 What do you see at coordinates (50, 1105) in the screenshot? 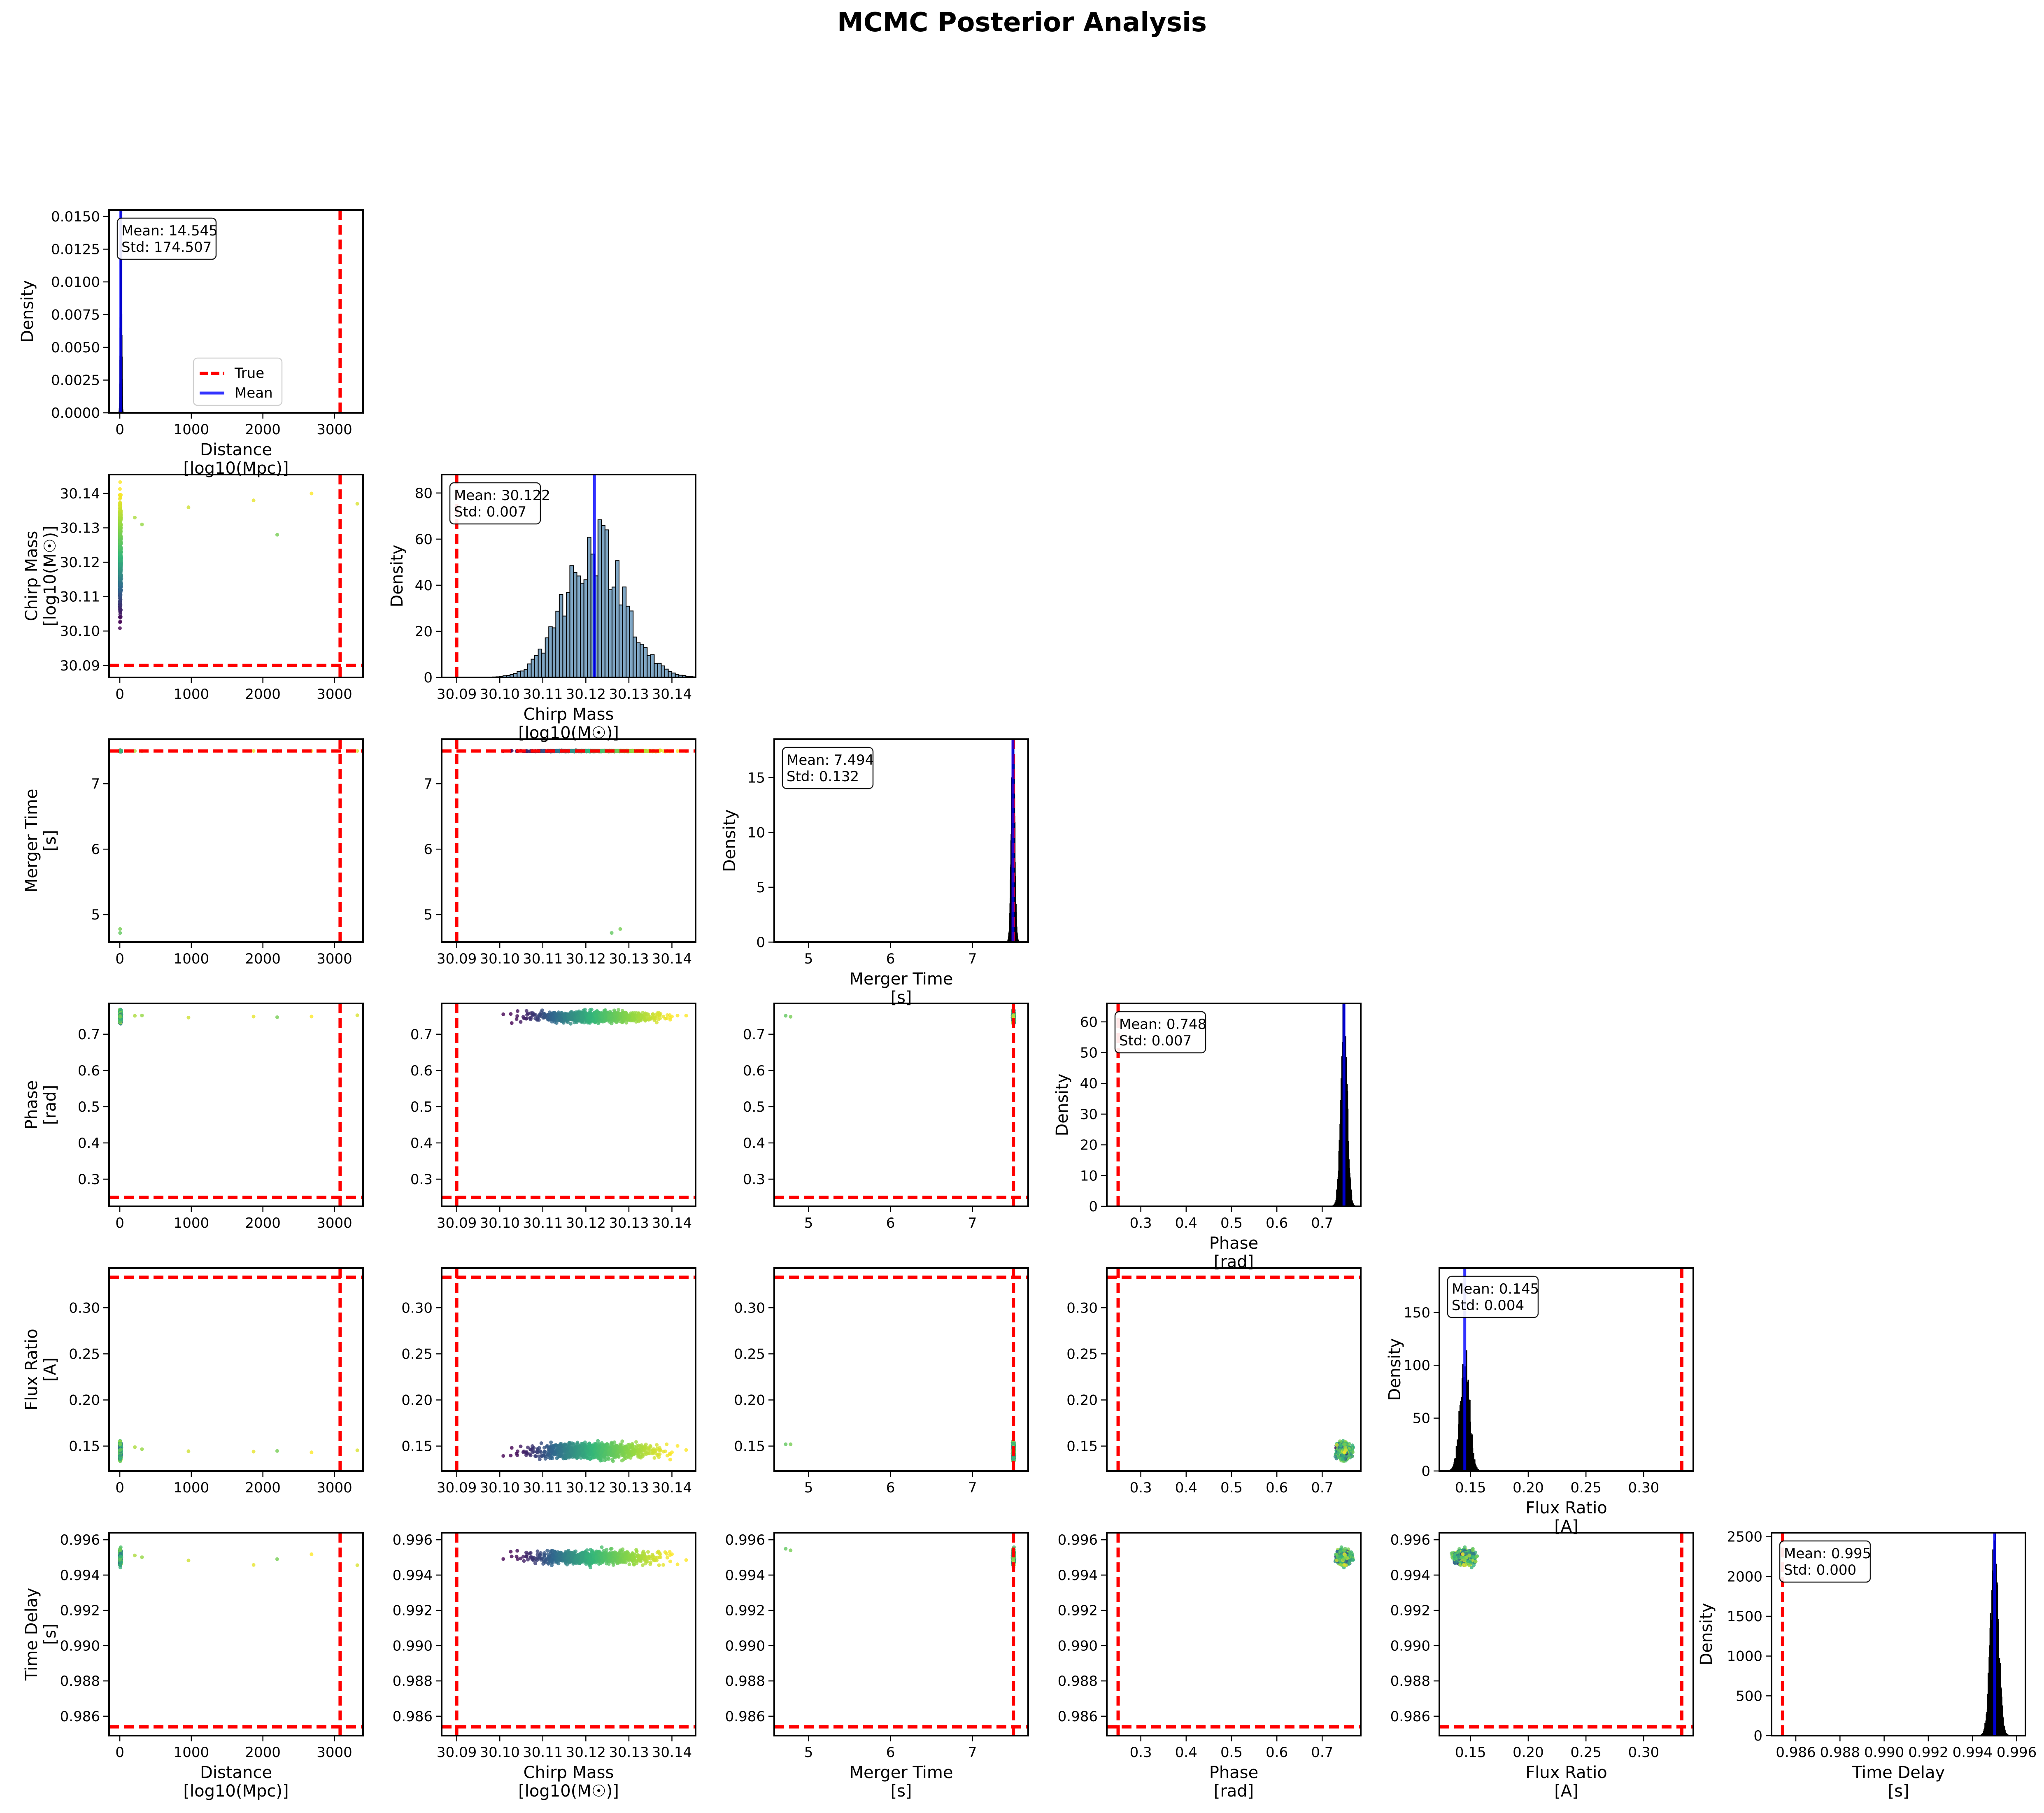
I see `y-axis-unit: [rad]` at bounding box center [50, 1105].